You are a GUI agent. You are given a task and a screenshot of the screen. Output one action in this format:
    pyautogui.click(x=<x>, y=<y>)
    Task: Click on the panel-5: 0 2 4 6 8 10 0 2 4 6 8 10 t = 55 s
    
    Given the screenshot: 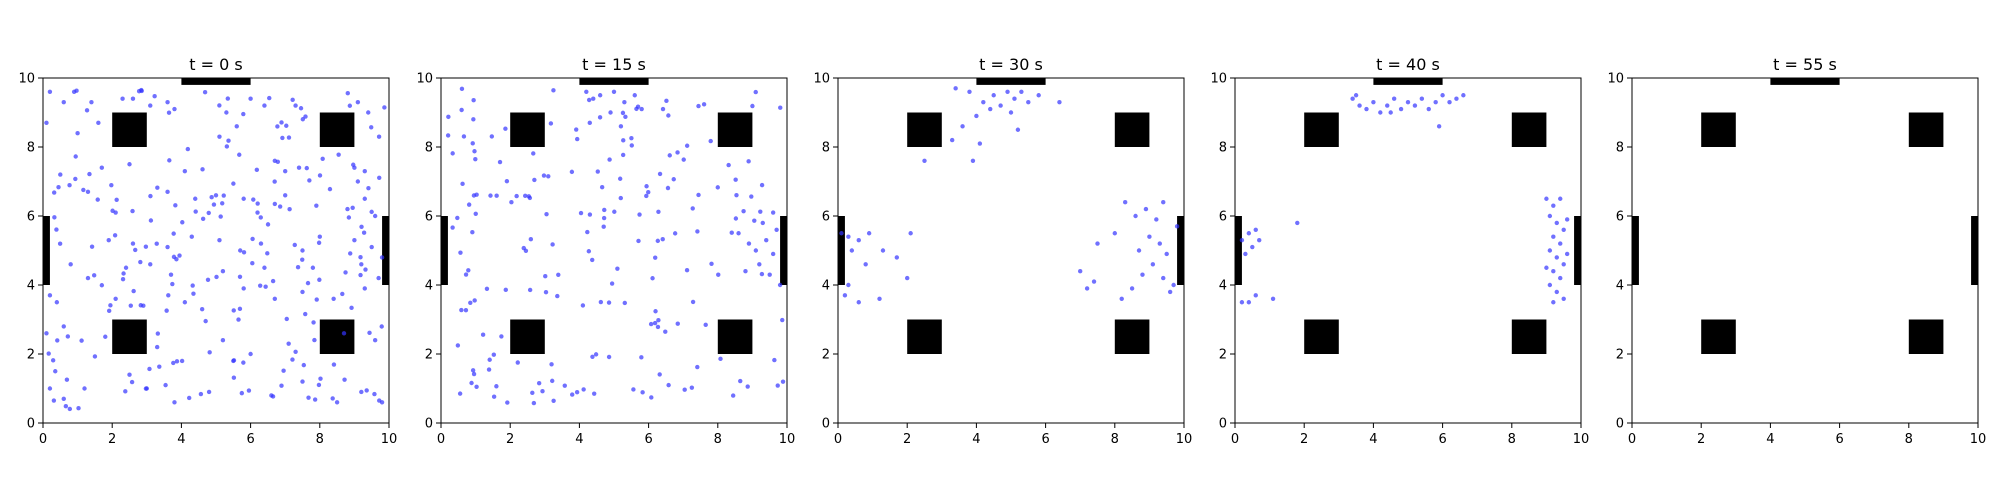 What is the action you would take?
    pyautogui.click(x=1796, y=251)
    